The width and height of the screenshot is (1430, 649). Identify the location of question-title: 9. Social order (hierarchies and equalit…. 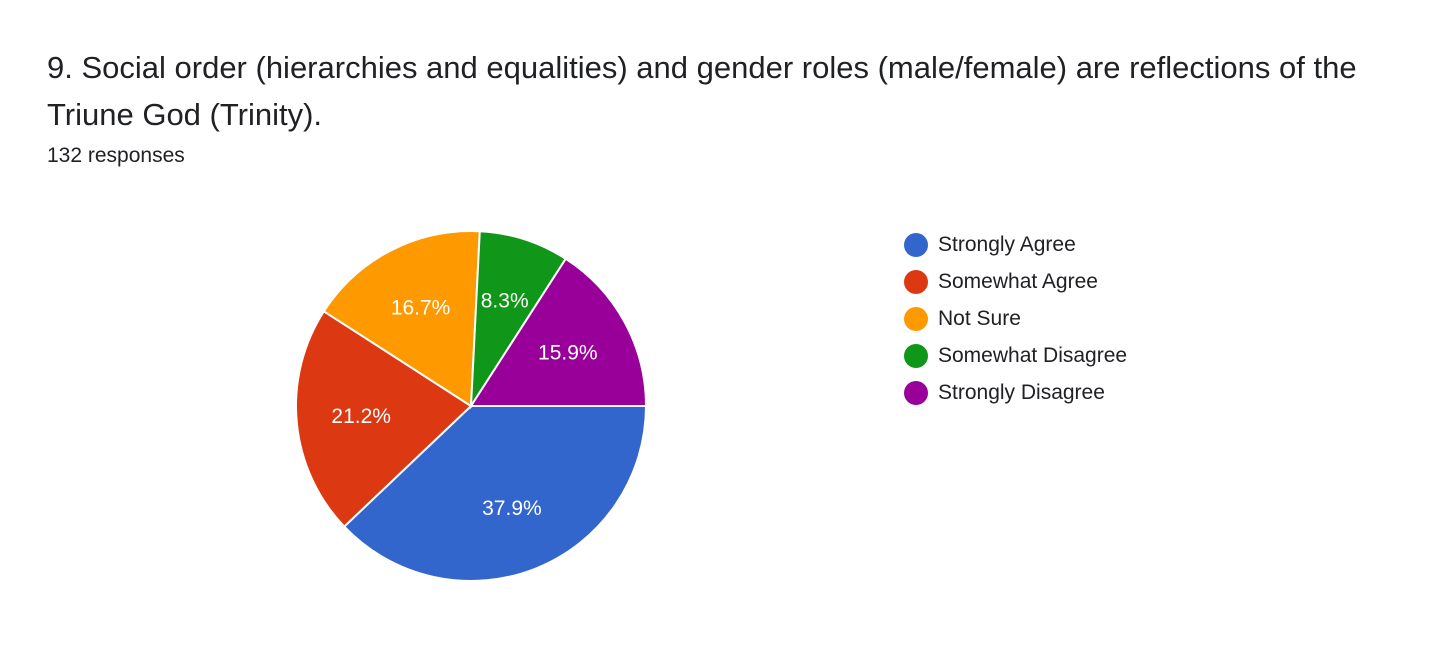
(702, 91).